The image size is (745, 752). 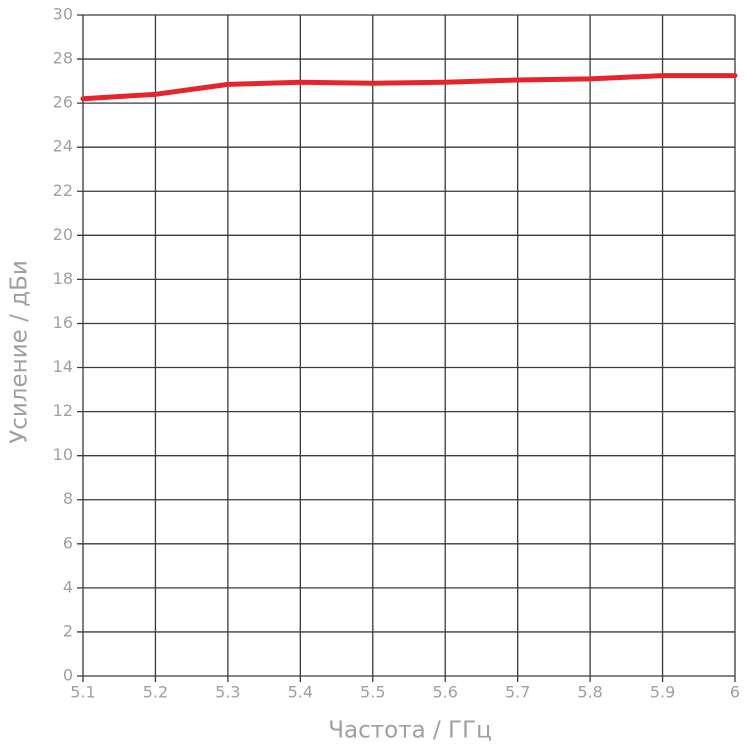 What do you see at coordinates (63, 190) in the screenshot?
I see `y-tick-label: 22` at bounding box center [63, 190].